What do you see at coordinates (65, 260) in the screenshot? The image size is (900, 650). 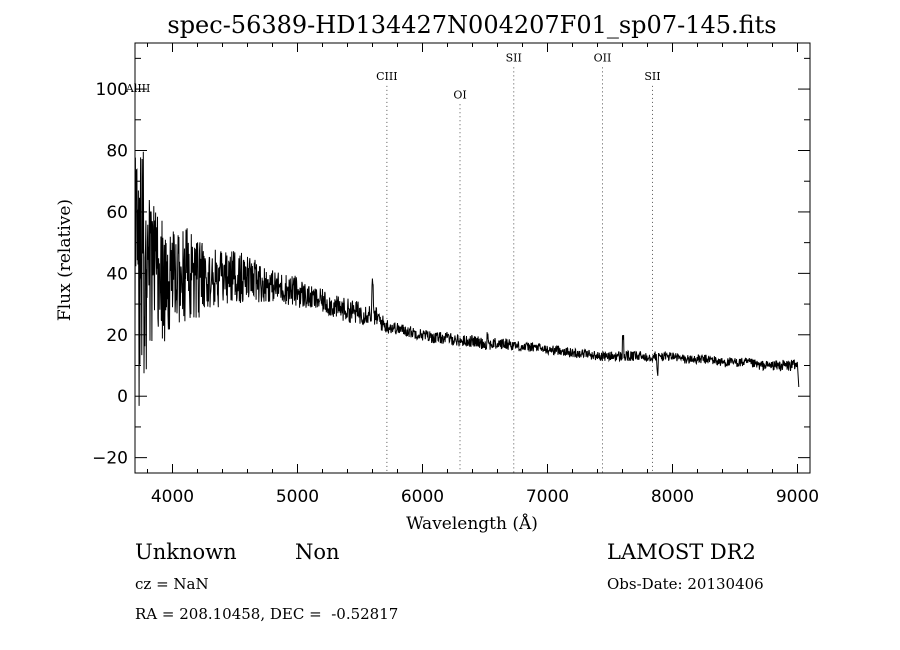 I see `y-axis-label: Flux (relative)` at bounding box center [65, 260].